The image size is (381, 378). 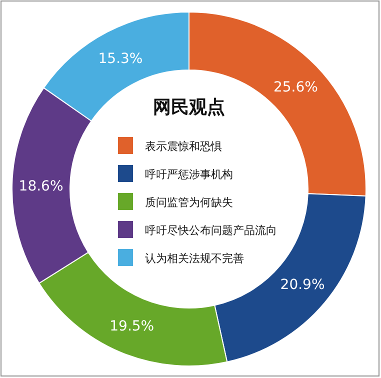 I want to click on legend-label: 表示震惊和恐惧, so click(x=183, y=146).